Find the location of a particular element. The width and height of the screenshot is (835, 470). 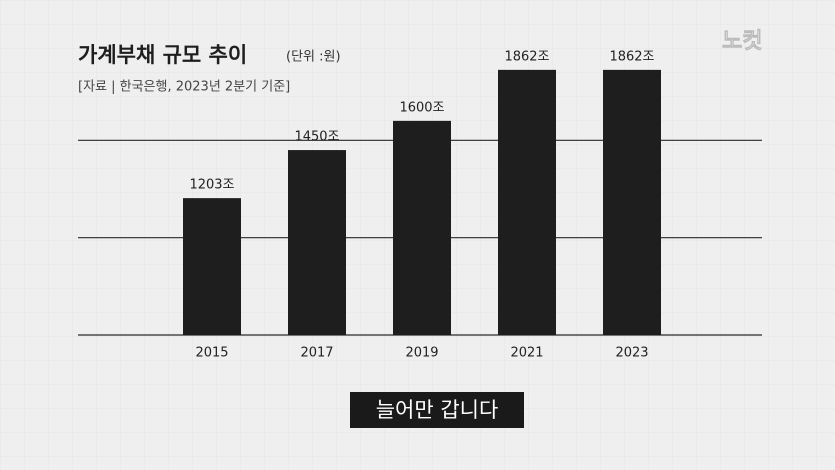

caption-box is located at coordinates (437, 410).